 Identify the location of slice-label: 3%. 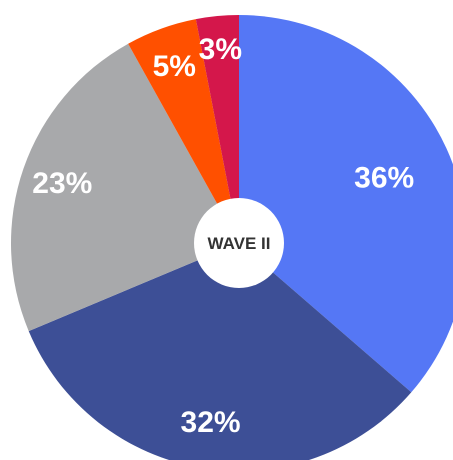
(220, 49).